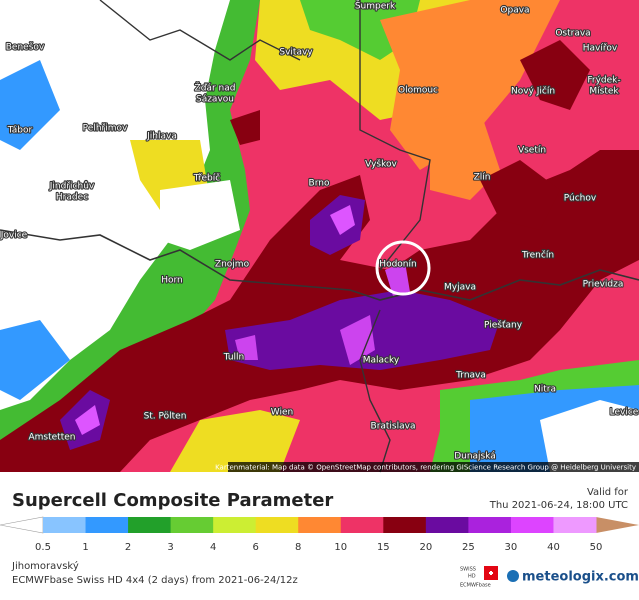 This screenshot has height=600, width=639. I want to click on city-label: Havířov, so click(600, 49).